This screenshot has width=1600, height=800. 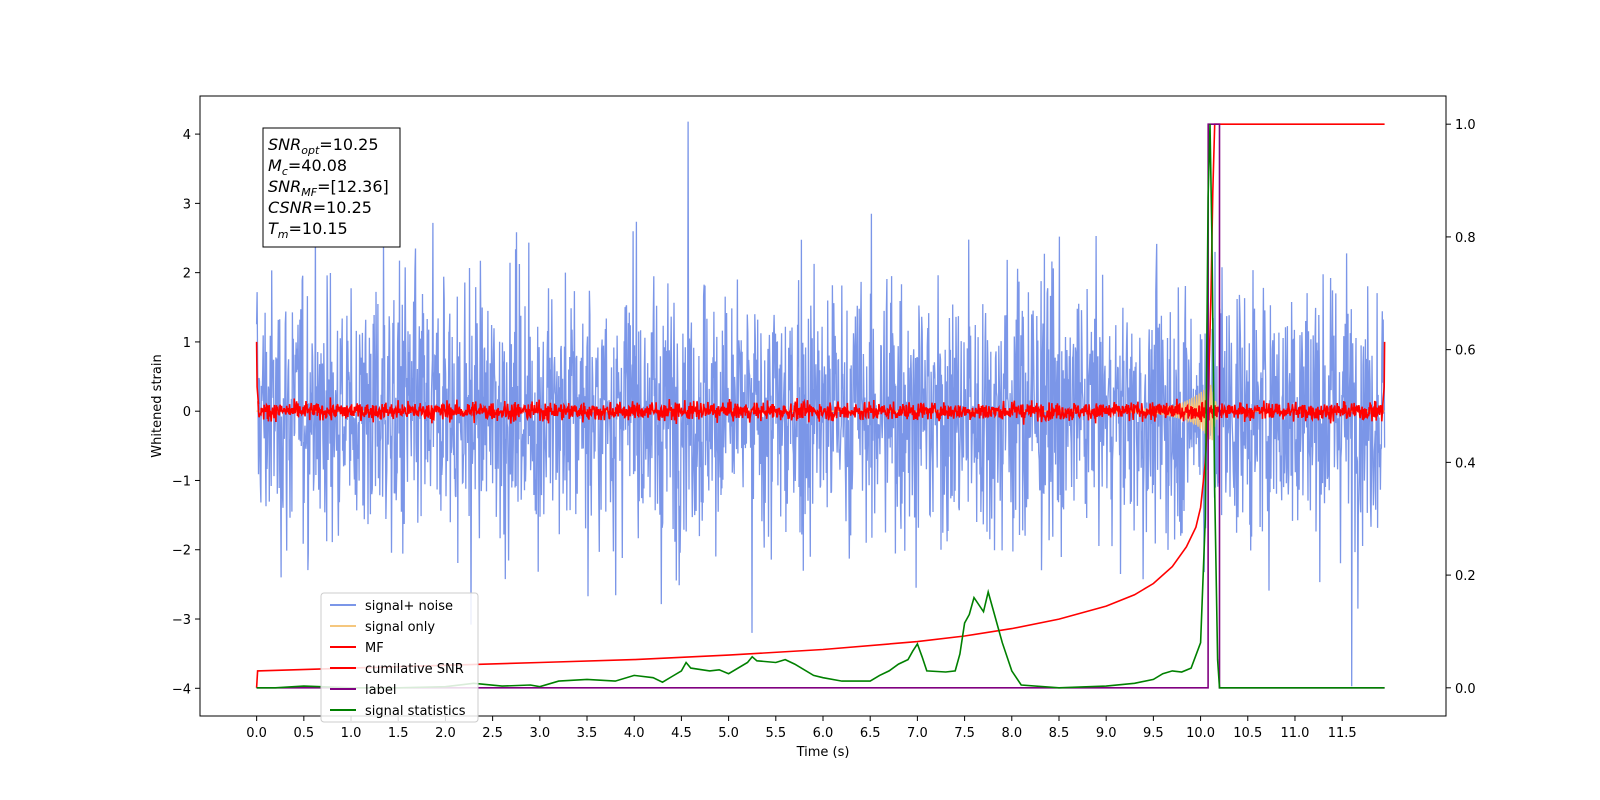 What do you see at coordinates (380, 690) in the screenshot?
I see `legend-label-label: label` at bounding box center [380, 690].